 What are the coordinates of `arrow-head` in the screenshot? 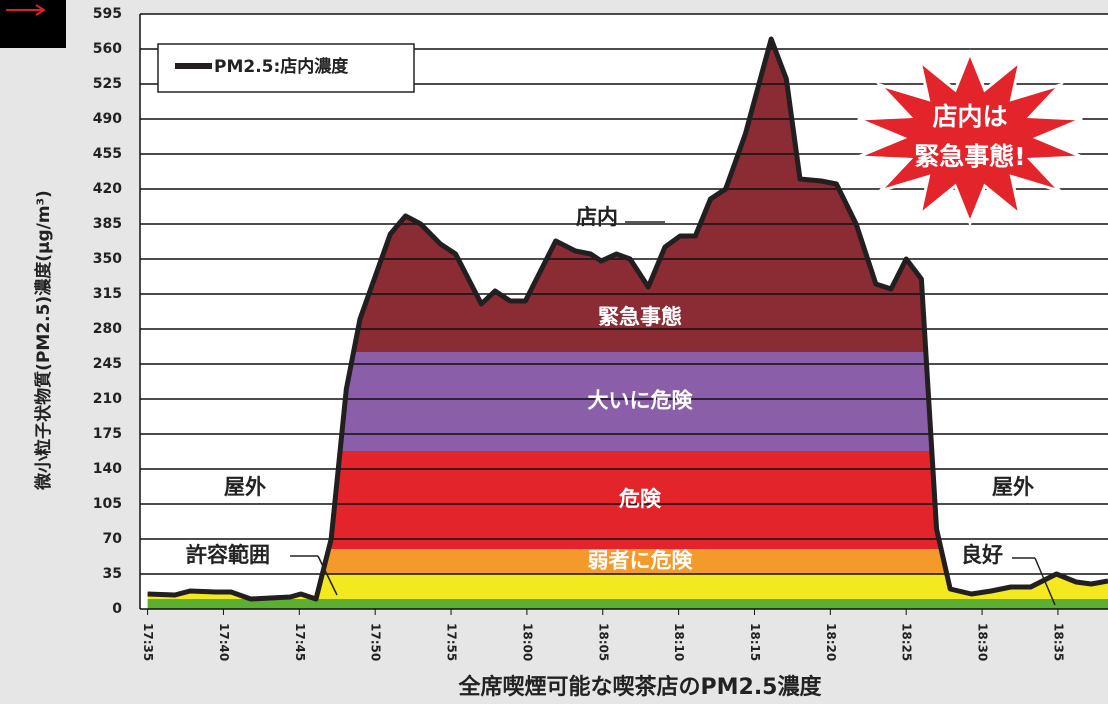 It's located at (40, 10).